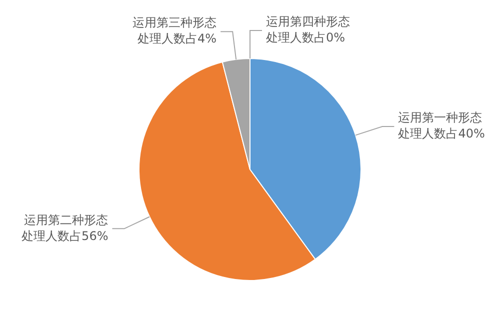 The height and width of the screenshot is (329, 500). Describe the element at coordinates (65, 235) in the screenshot. I see `data-label: 处理人数占56%` at that location.